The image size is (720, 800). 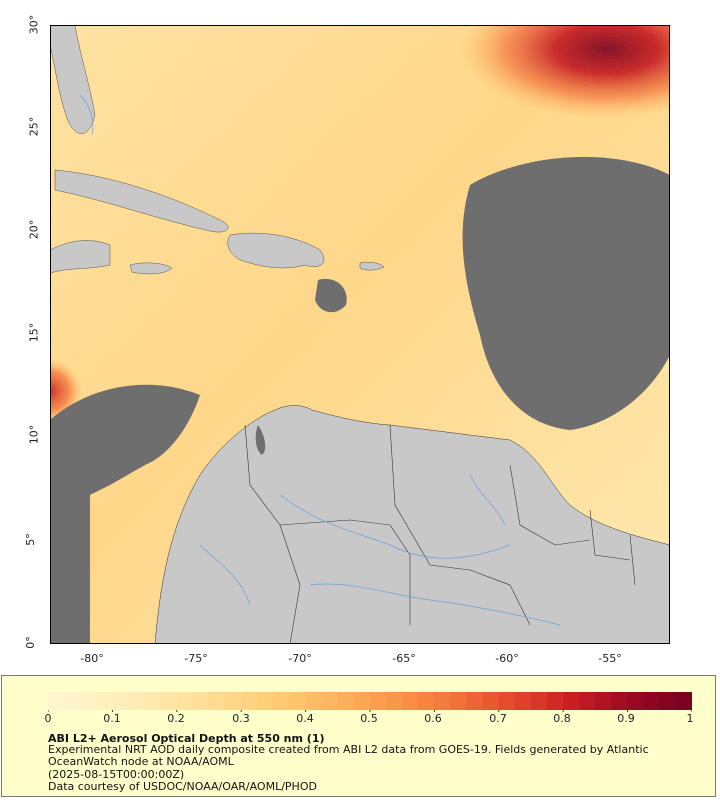 I want to click on lon-label: -70°, so click(x=300, y=658).